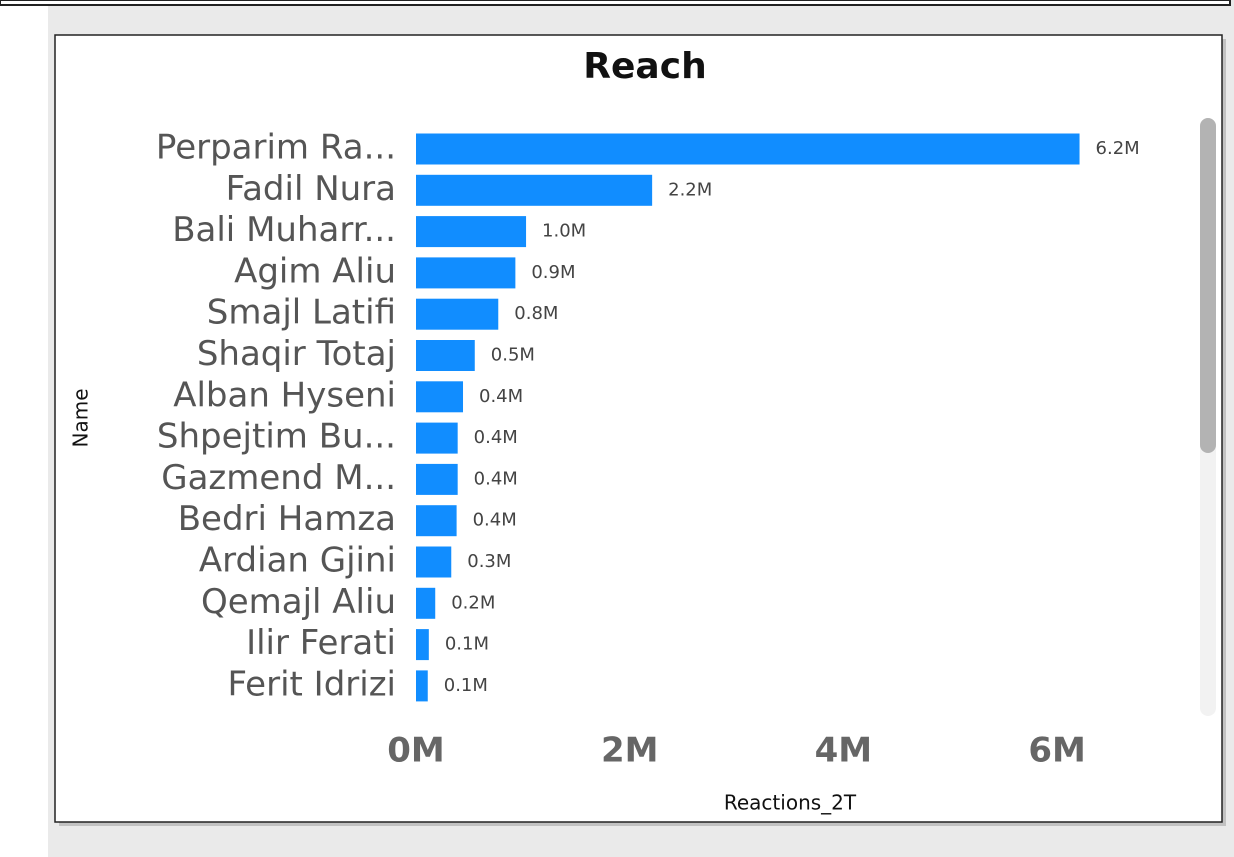 The image size is (1234, 857). Describe the element at coordinates (1057, 751) in the screenshot. I see `x-tick-label: 6M` at that location.